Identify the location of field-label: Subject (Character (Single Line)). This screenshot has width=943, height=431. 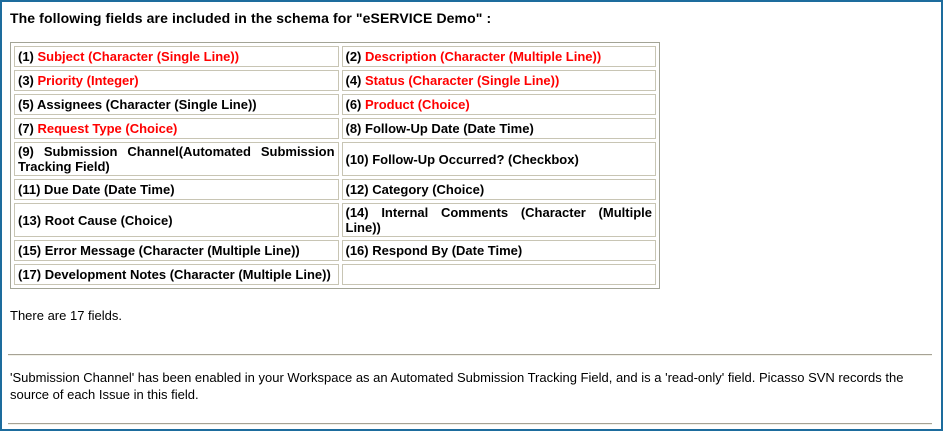
(138, 56).